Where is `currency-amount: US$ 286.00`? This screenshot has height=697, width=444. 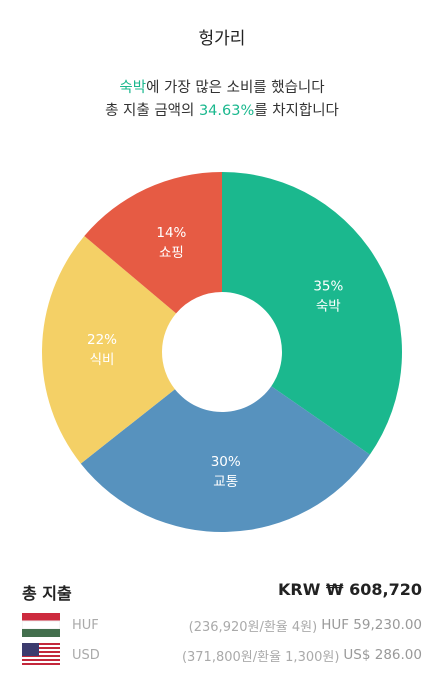
currency-amount: US$ 286.00 is located at coordinates (382, 655).